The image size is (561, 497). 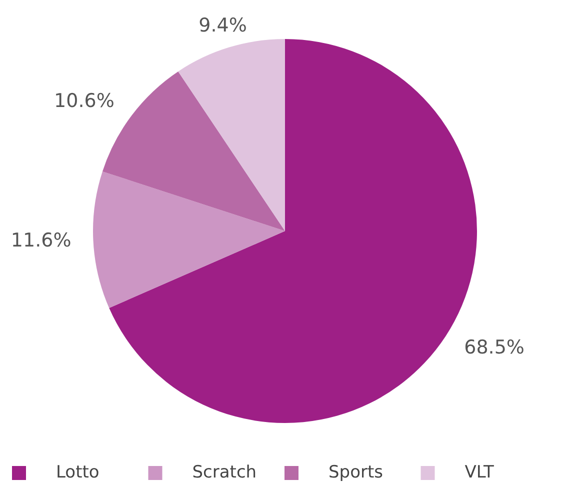 What do you see at coordinates (222, 25) in the screenshot?
I see `data-label: 9.4%` at bounding box center [222, 25].